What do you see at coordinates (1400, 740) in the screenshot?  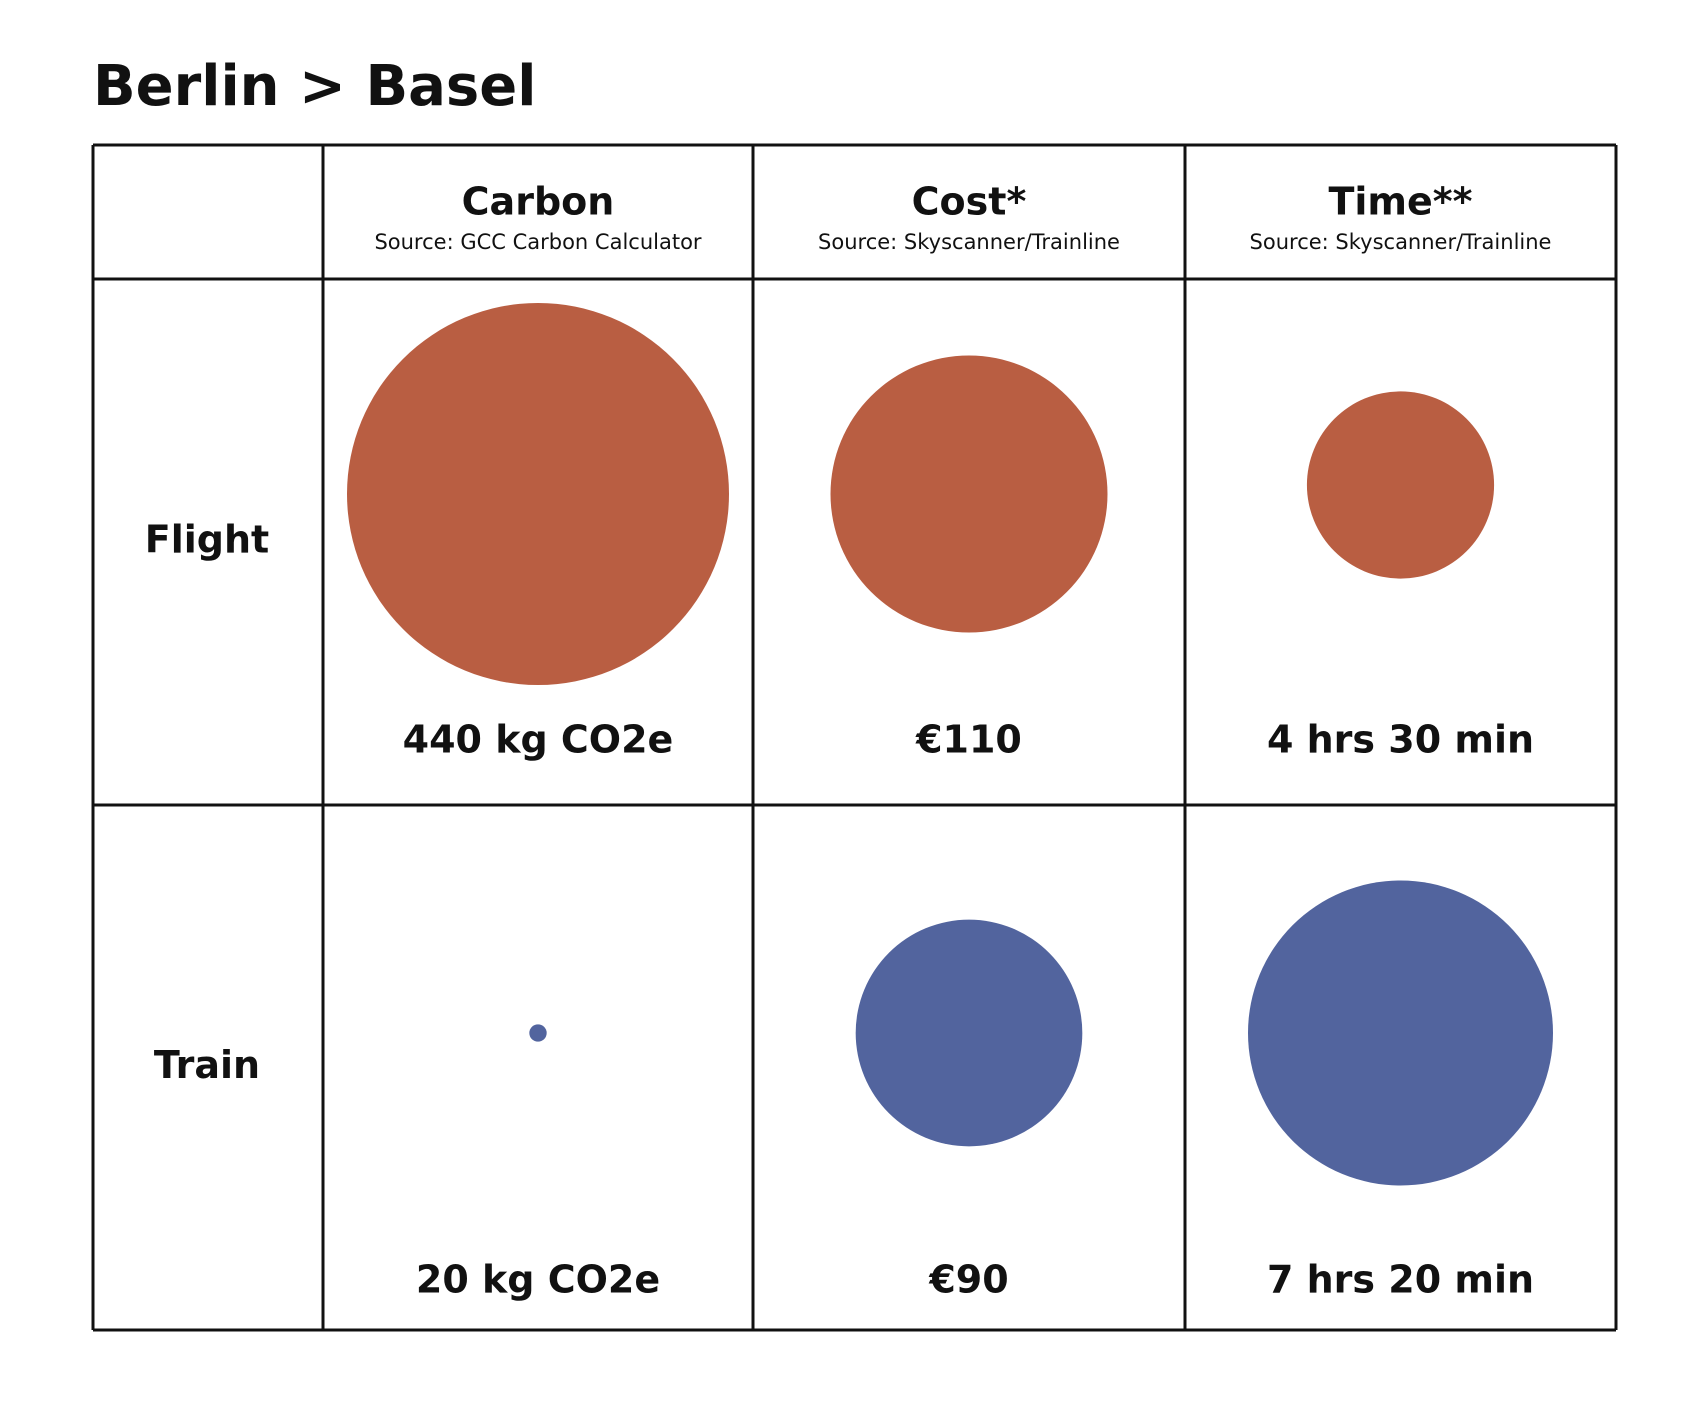 I see `value-label: 4 hrs 30 min` at bounding box center [1400, 740].